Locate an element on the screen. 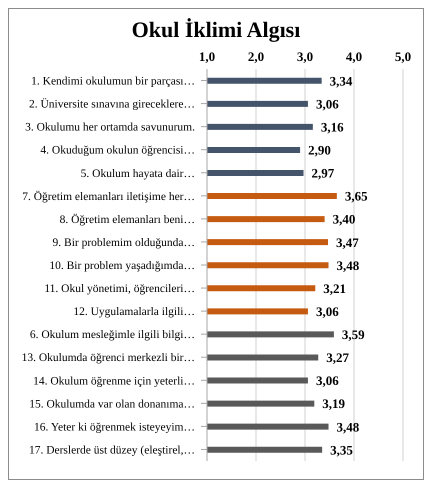  data-label: 3,19 is located at coordinates (334, 404).